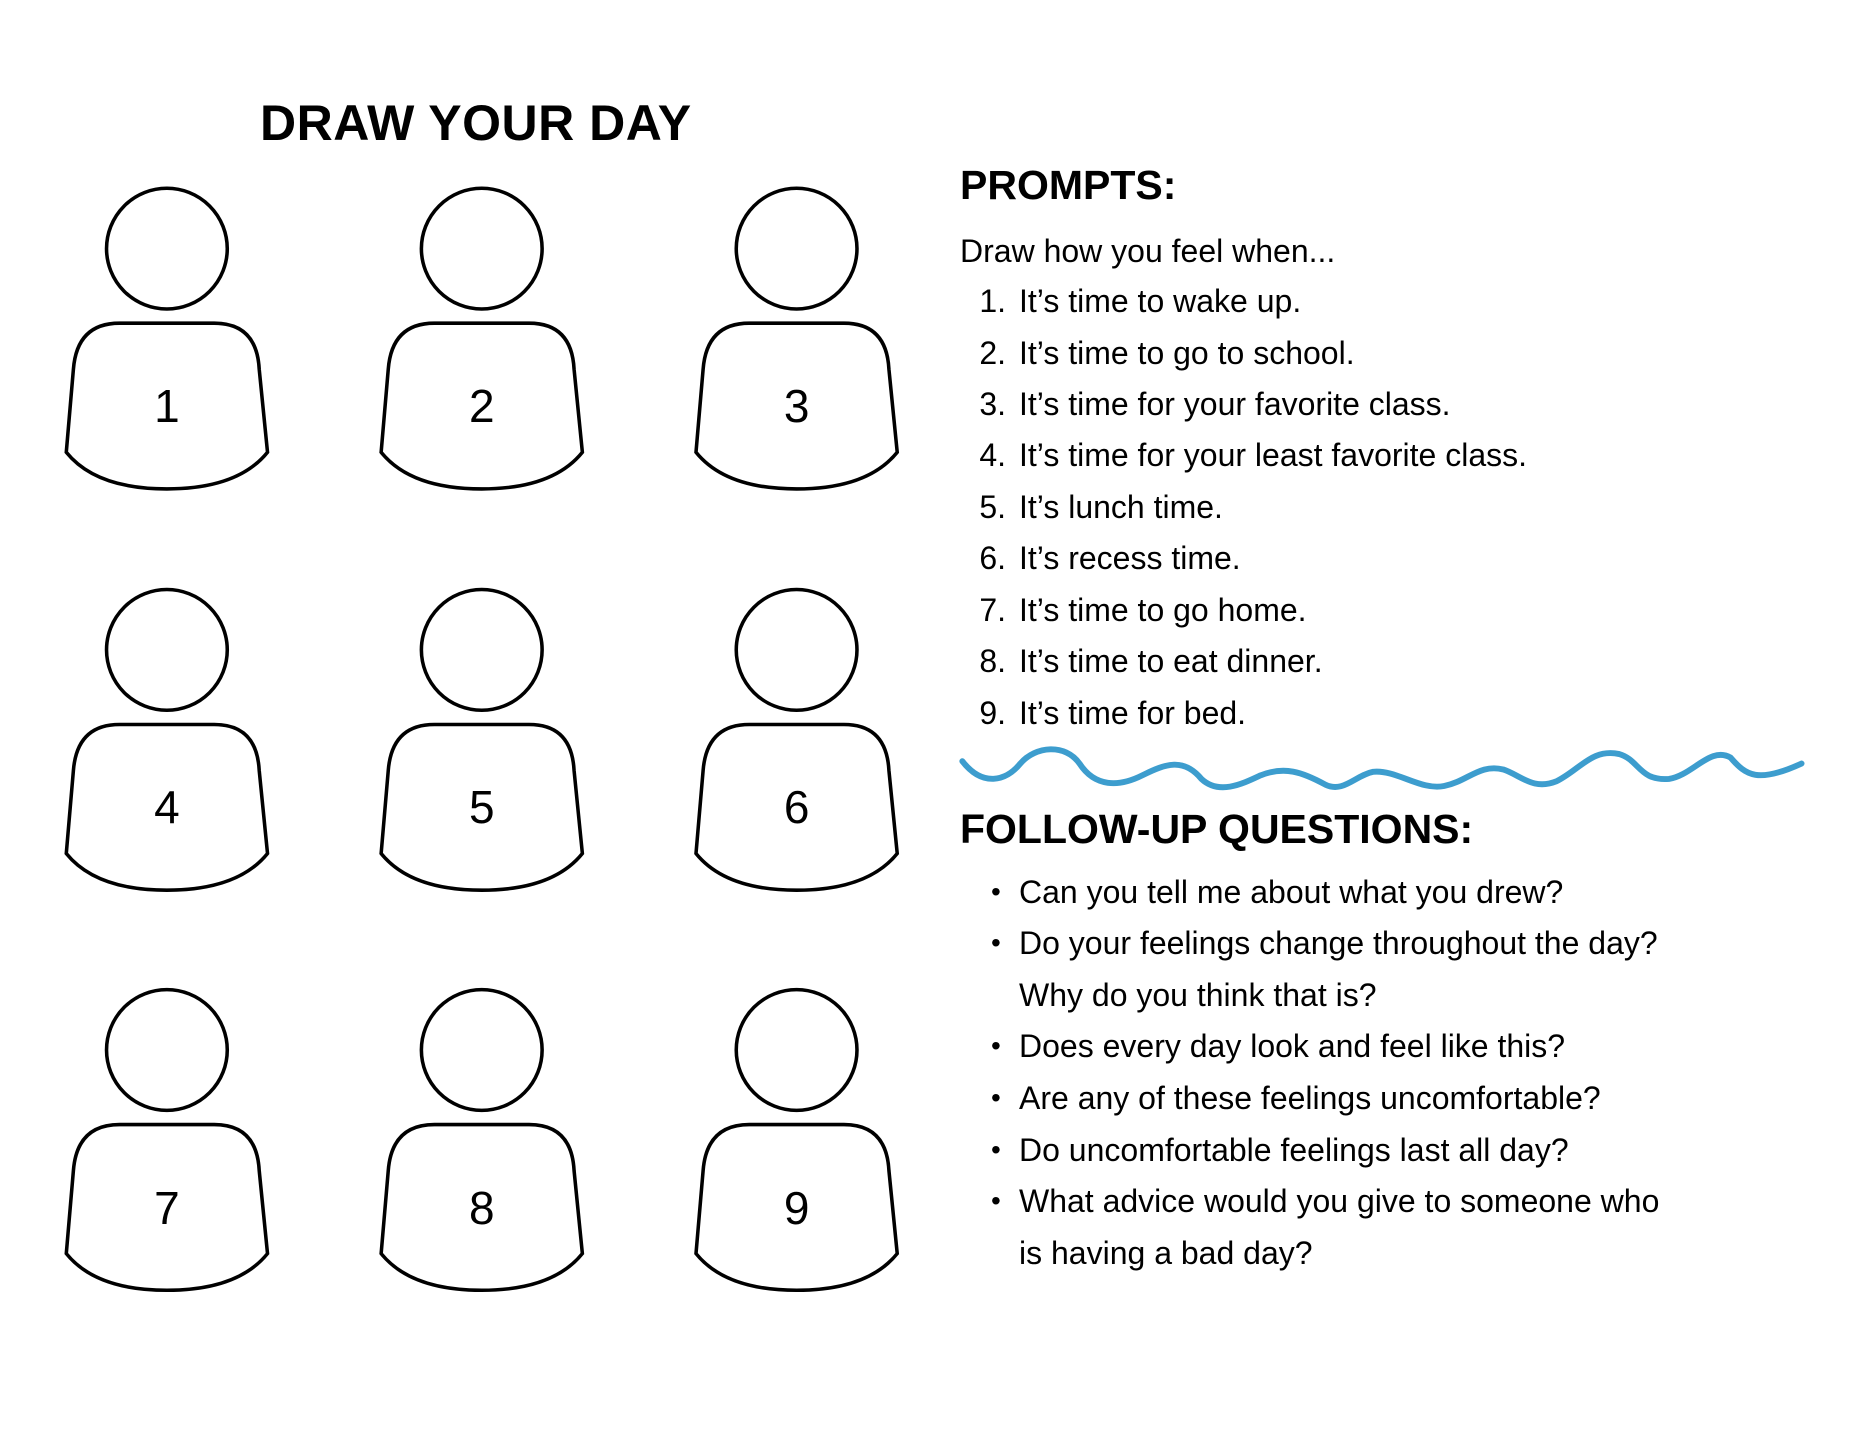  I want to click on prompt-text: It’s time to go home., so click(1163, 609).